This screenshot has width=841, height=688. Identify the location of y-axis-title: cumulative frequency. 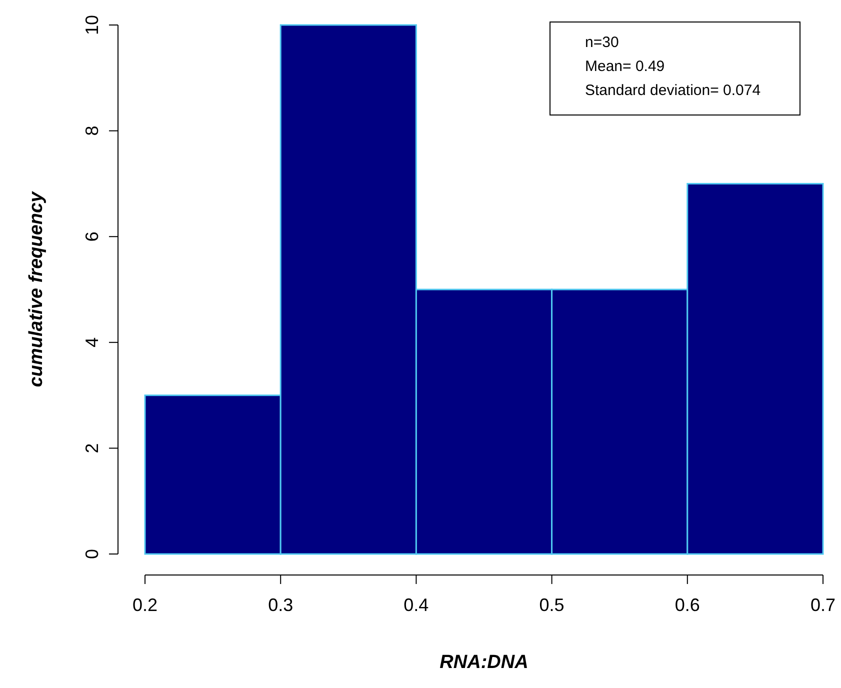
(36, 289).